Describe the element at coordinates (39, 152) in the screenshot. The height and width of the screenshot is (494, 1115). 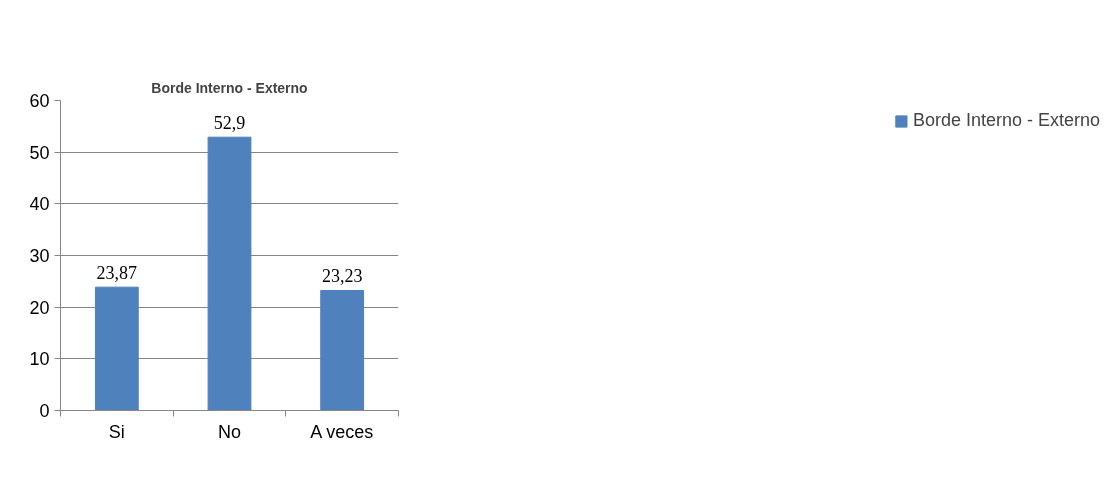
I see `y-tick-label: 50` at that location.